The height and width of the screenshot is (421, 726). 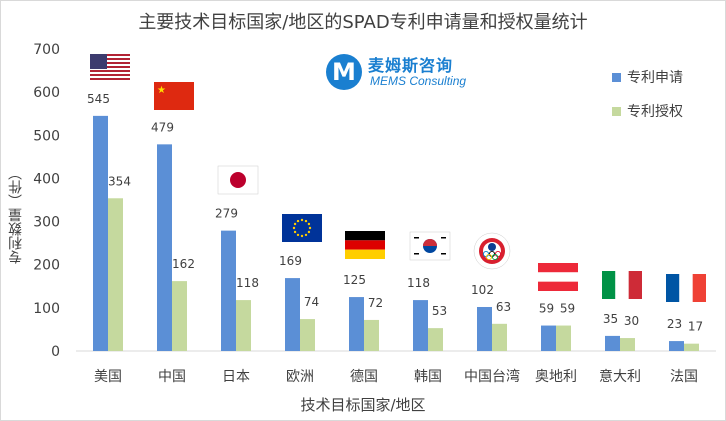 What do you see at coordinates (567, 309) in the screenshot?
I see `data-label-grant: 59` at bounding box center [567, 309].